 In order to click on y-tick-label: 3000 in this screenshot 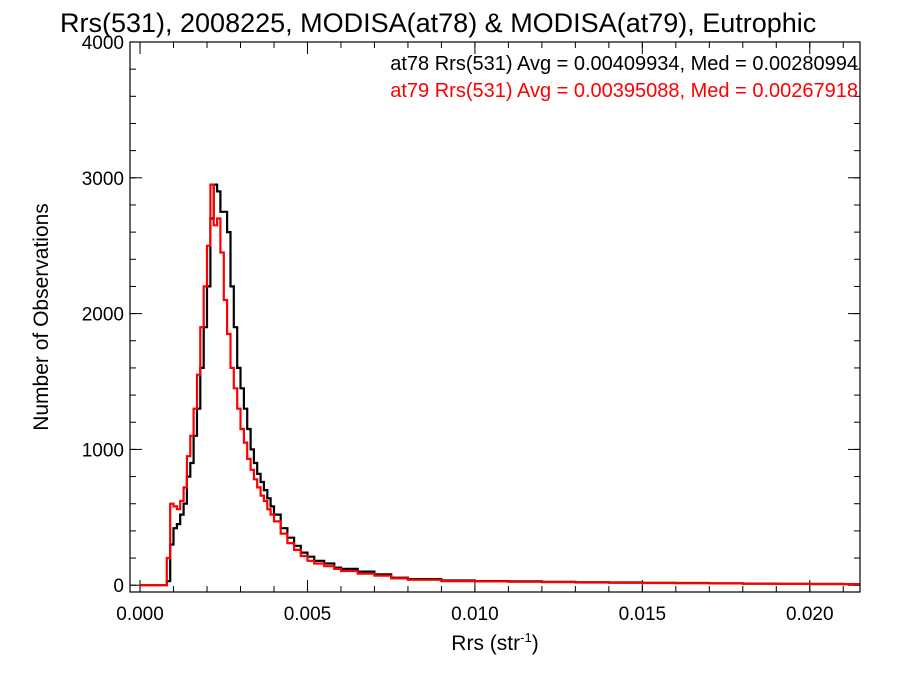, I will do `click(103, 179)`.